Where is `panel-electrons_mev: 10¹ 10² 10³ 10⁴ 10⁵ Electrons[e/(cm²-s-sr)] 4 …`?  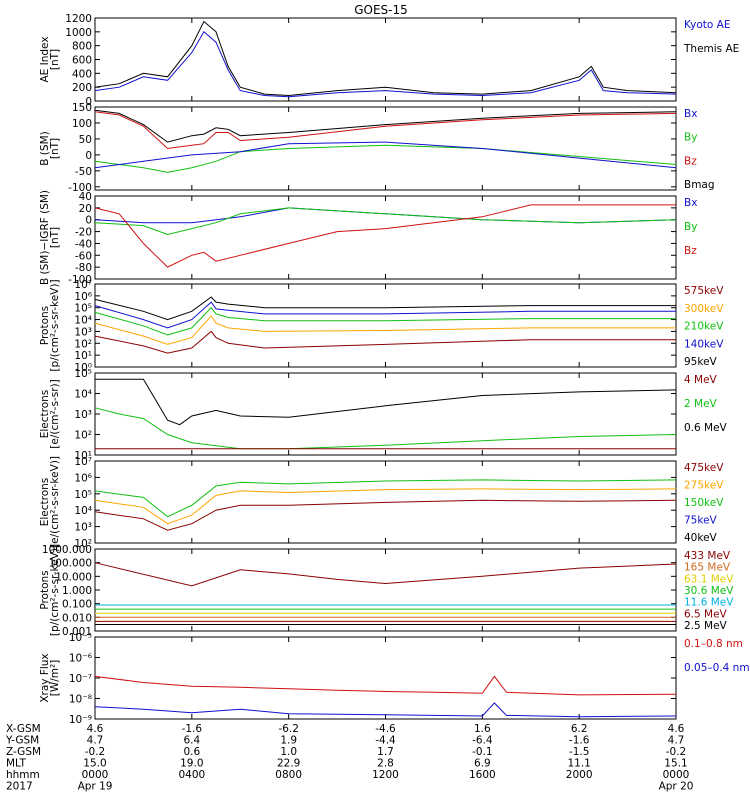
panel-electrons_mev: 10¹ 10² 10³ 10⁴ 10⁵ Electrons[e/(cm²-s-sr)] 4 … is located at coordinates (383, 415).